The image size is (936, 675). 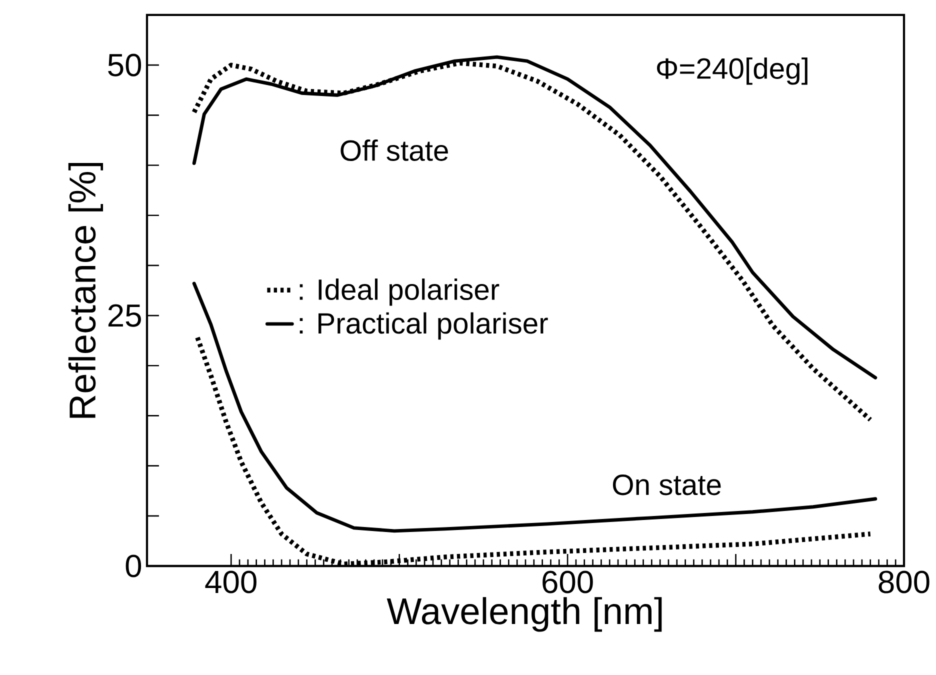 I want to click on x-tick-label: 600, so click(x=567, y=582).